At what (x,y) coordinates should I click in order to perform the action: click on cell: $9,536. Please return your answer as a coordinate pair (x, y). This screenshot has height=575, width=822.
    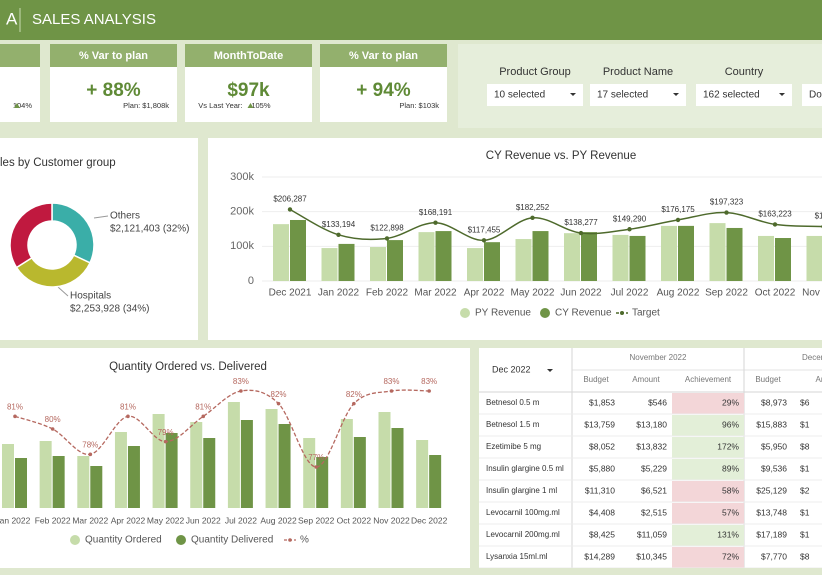
    Looking at the image, I should click on (774, 468).